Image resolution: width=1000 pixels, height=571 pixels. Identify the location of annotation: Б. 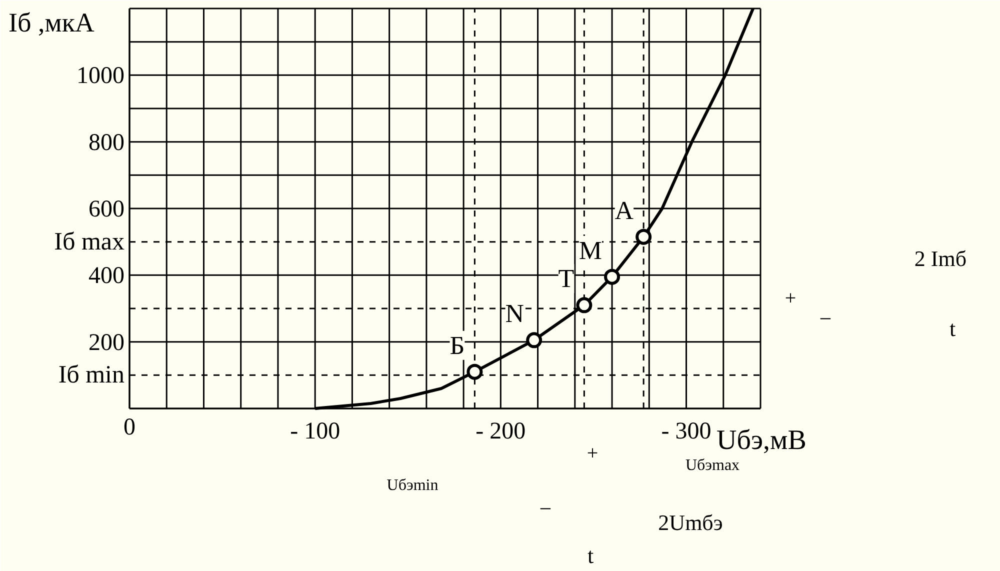
(457, 345).